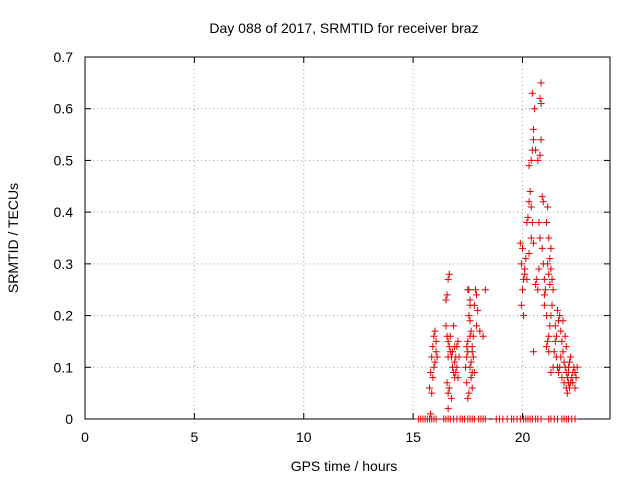 The height and width of the screenshot is (480, 640). What do you see at coordinates (304, 437) in the screenshot?
I see `x-tick-label: 10` at bounding box center [304, 437].